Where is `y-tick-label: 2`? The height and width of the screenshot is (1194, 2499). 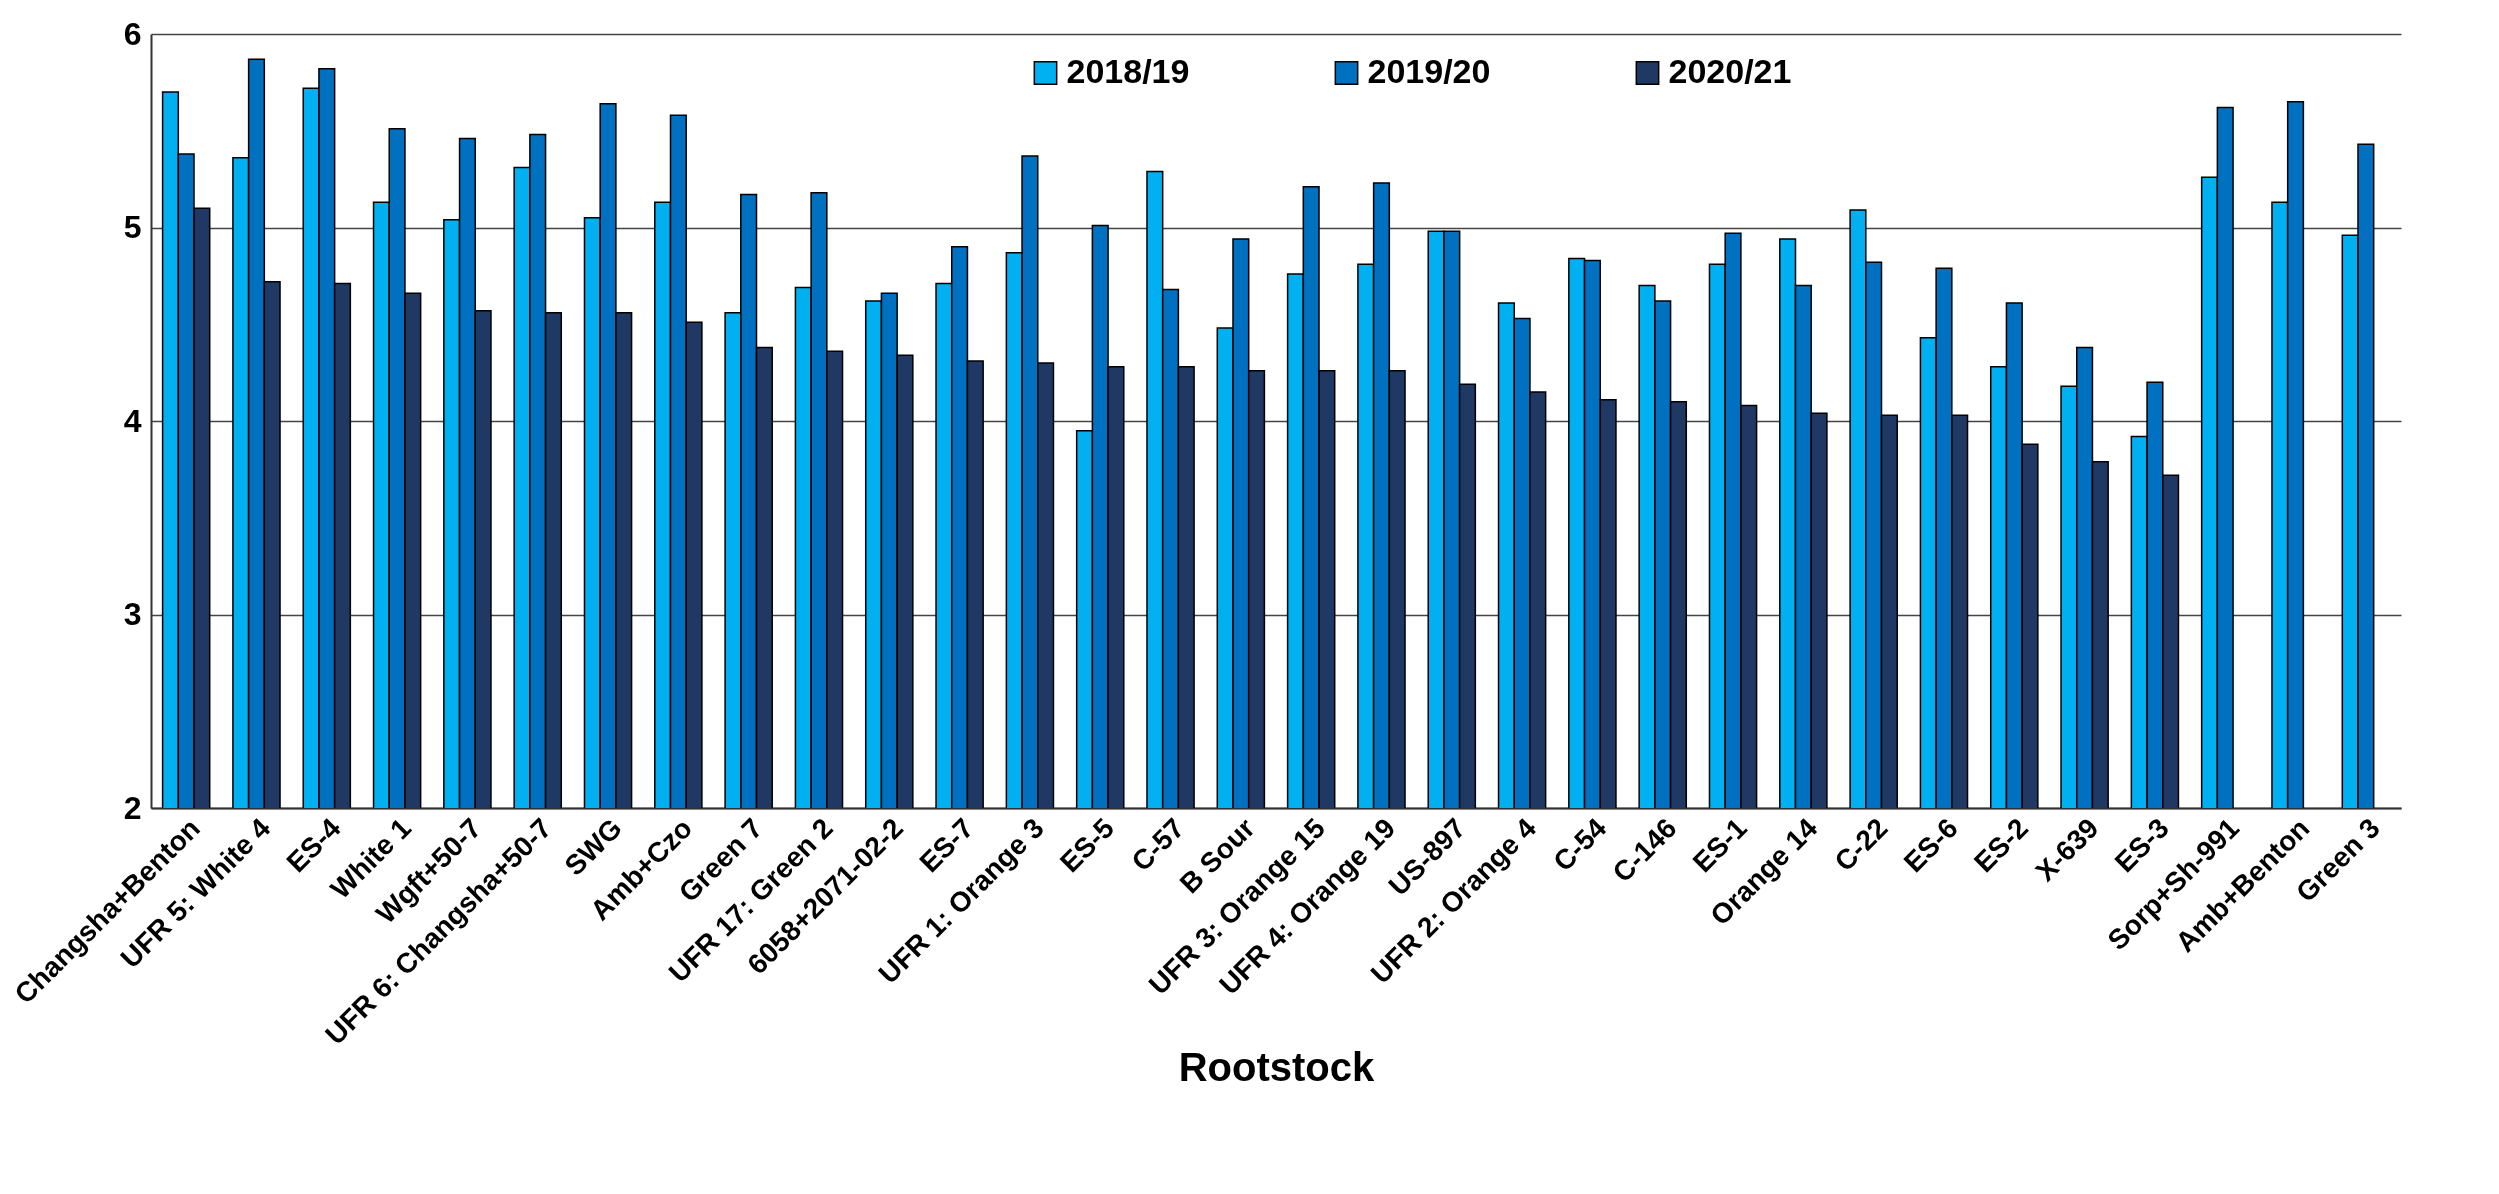
y-tick-label: 2 is located at coordinates (132, 807).